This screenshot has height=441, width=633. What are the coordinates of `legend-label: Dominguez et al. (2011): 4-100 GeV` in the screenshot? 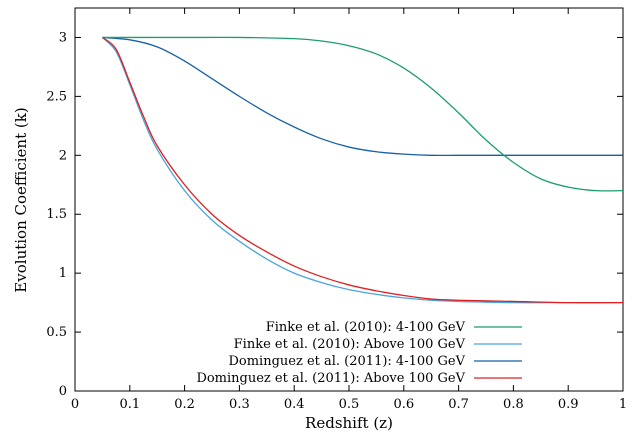 It's located at (346, 361).